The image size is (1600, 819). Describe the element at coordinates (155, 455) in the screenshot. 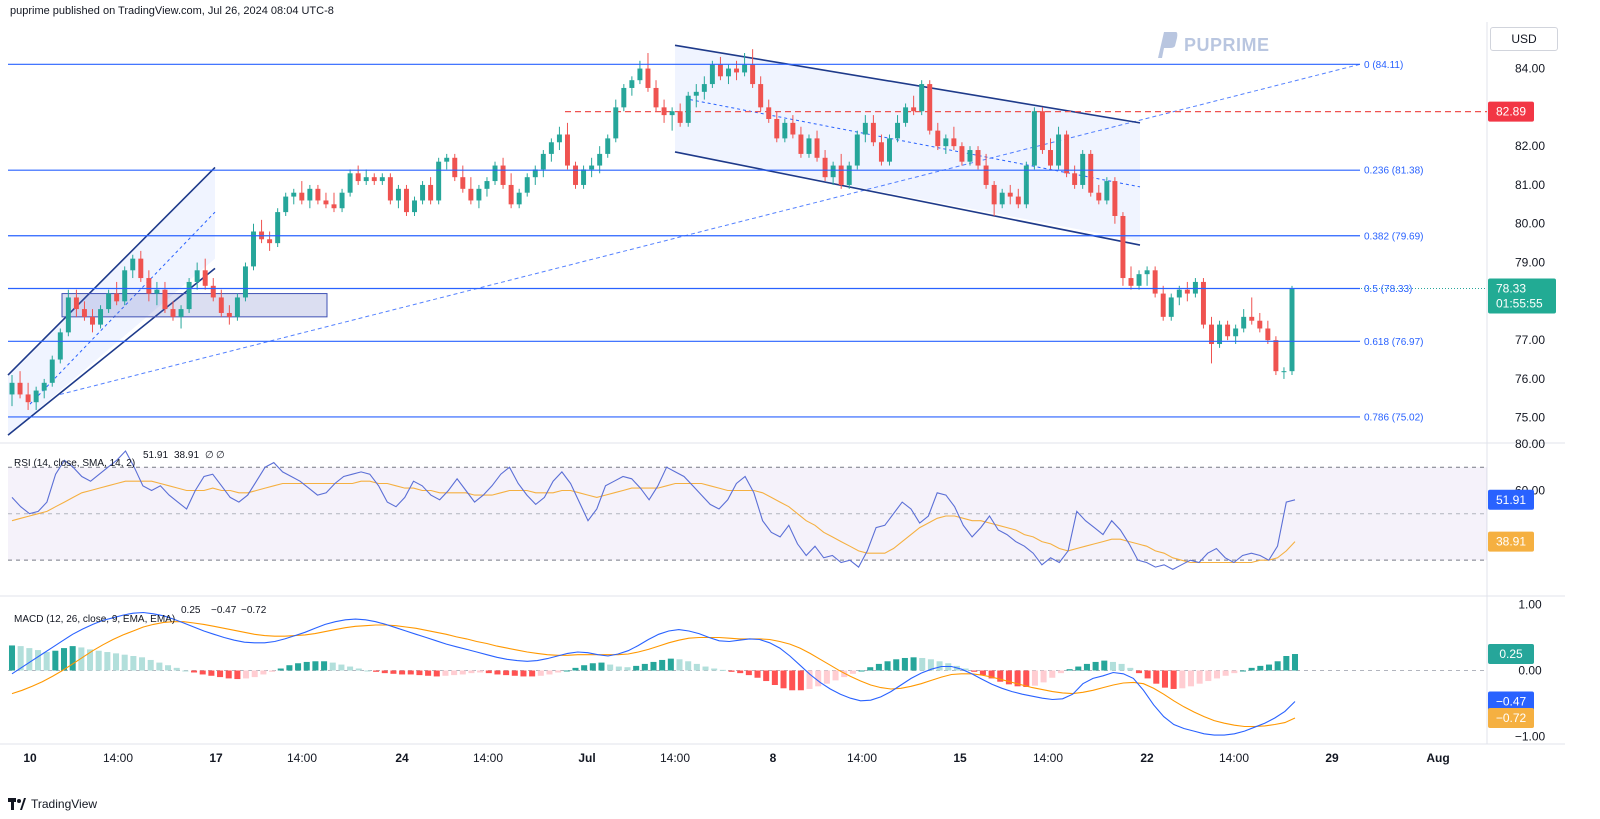

I see `rsi-legend-value: 51.91` at that location.